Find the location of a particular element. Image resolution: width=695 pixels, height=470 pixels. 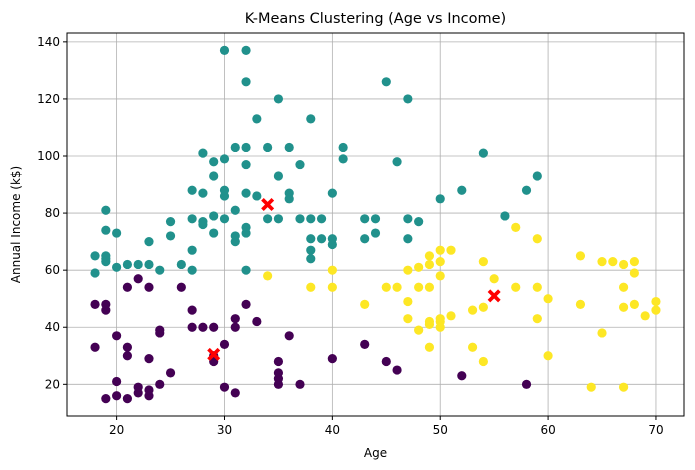

centroid-marker is located at coordinates (268, 205).